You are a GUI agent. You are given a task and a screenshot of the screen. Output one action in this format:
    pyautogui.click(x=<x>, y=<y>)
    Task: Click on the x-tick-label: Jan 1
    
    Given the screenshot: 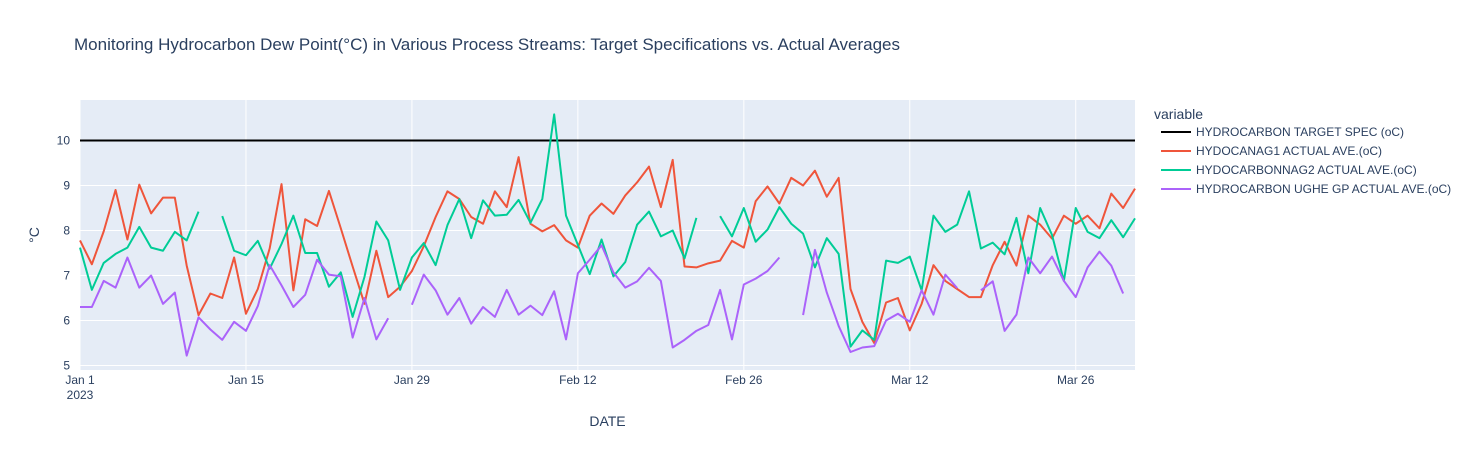 What is the action you would take?
    pyautogui.click(x=80, y=380)
    